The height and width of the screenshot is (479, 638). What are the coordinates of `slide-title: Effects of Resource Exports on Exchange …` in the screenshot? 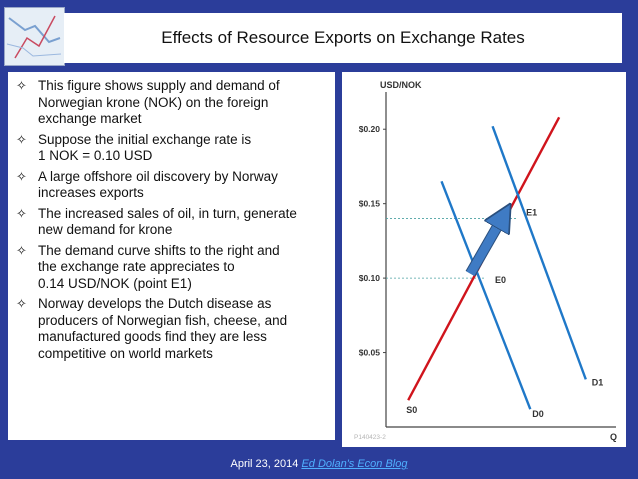 It's located at (343, 38).